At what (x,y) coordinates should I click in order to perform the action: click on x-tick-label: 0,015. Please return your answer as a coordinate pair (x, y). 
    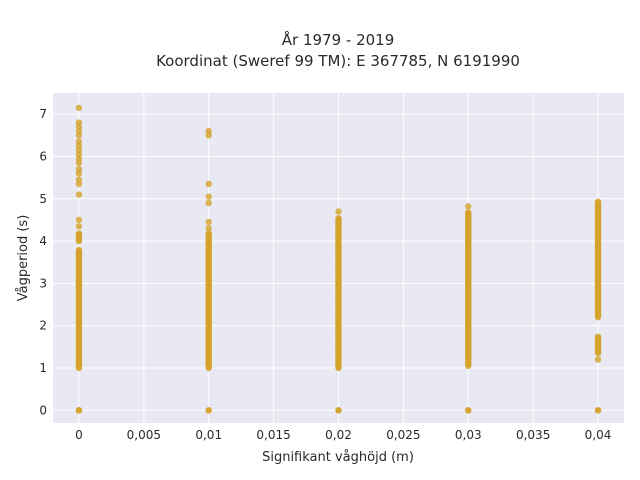
    Looking at the image, I should click on (273, 435).